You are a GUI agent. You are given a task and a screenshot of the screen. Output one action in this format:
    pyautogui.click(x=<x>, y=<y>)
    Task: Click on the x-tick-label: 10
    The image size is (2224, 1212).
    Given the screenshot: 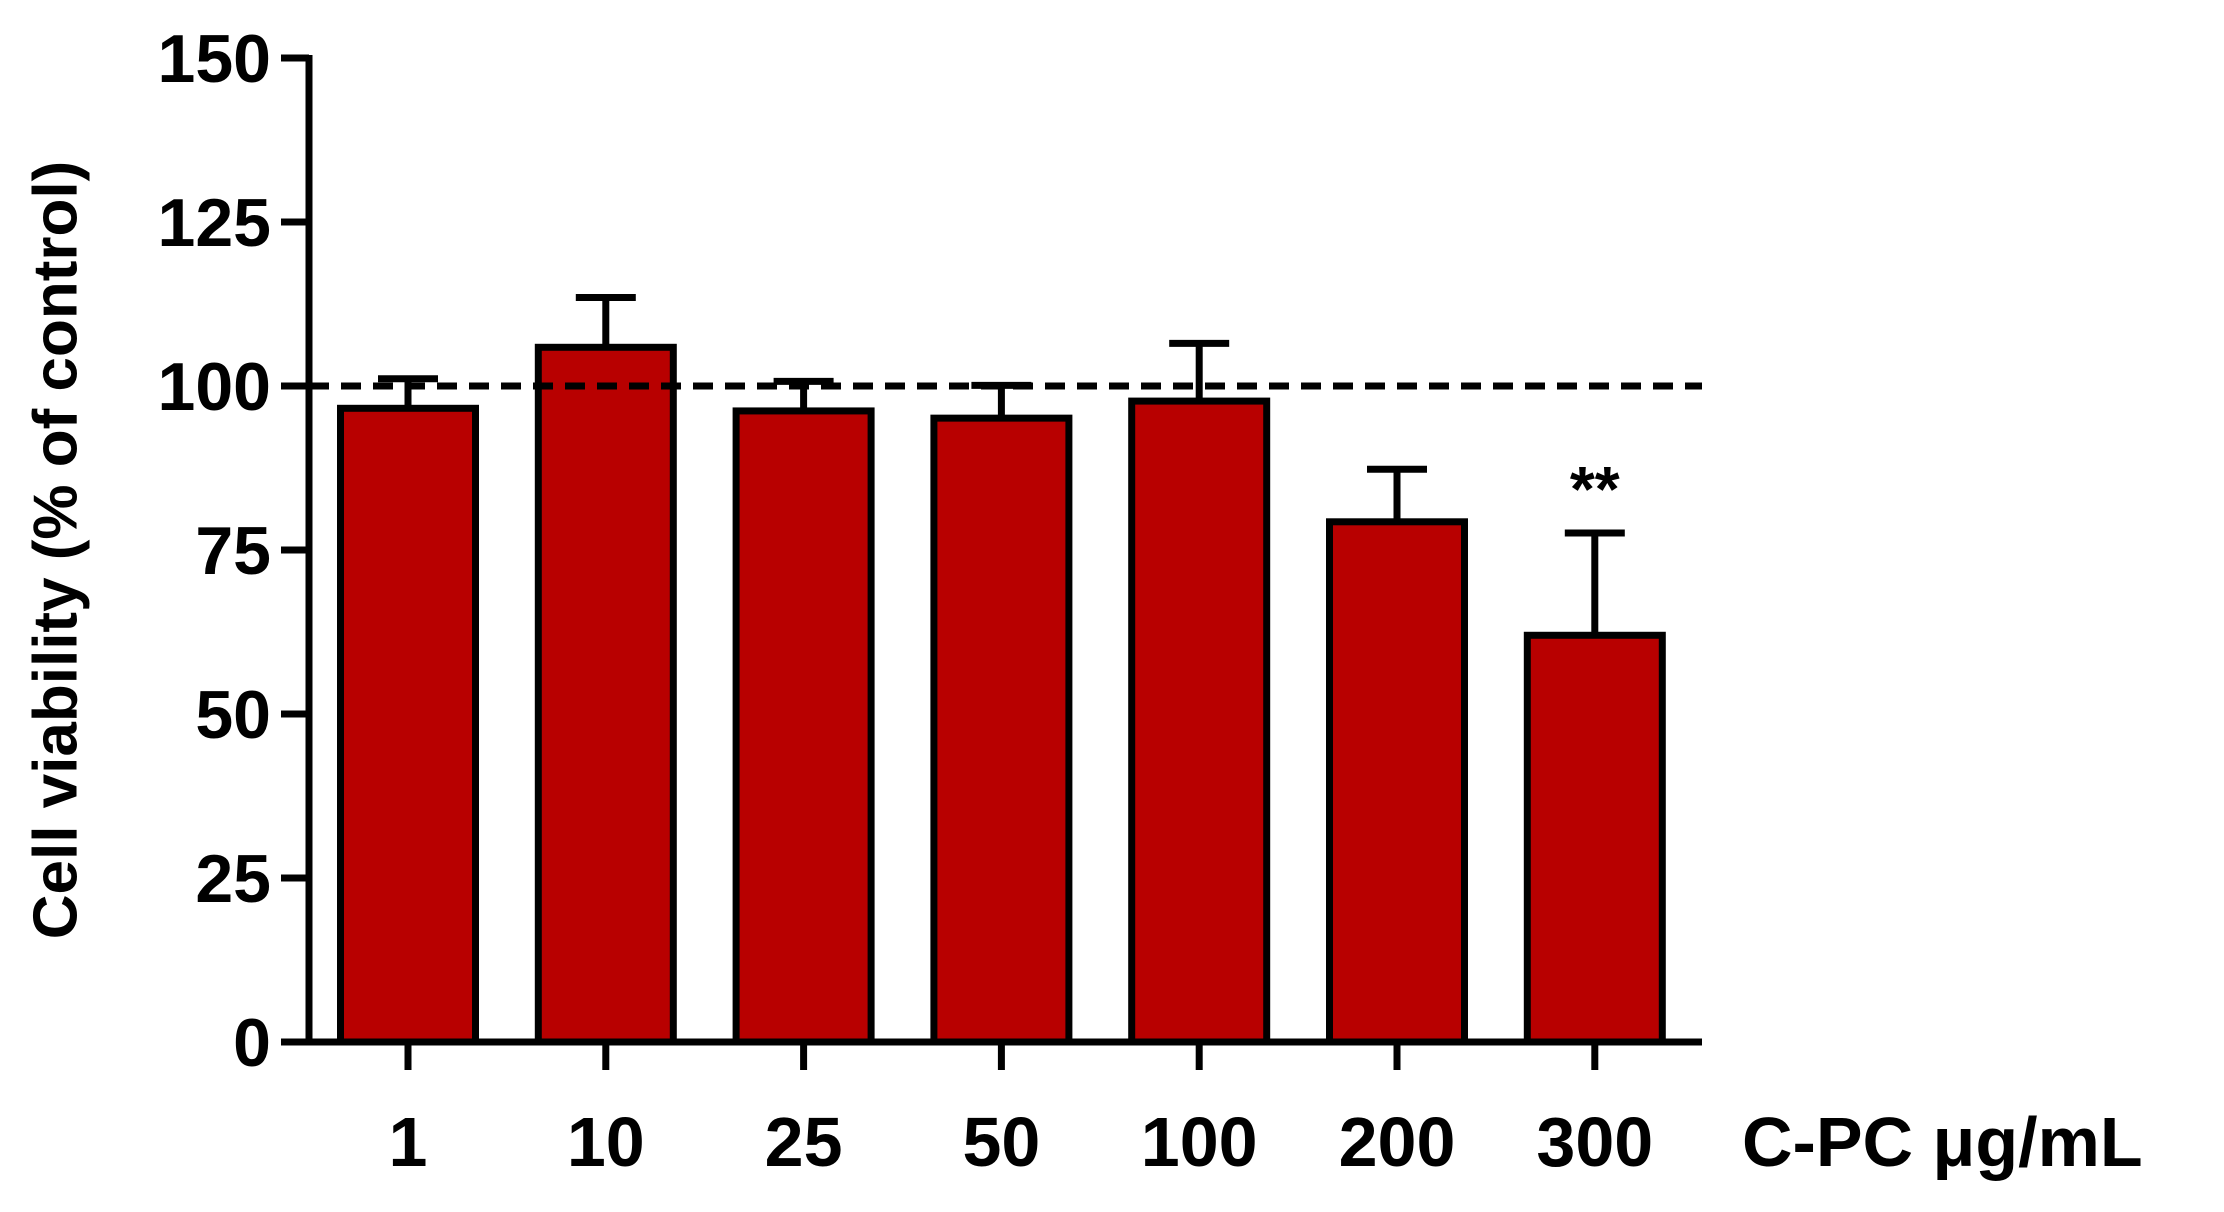 What is the action you would take?
    pyautogui.click(x=606, y=1142)
    